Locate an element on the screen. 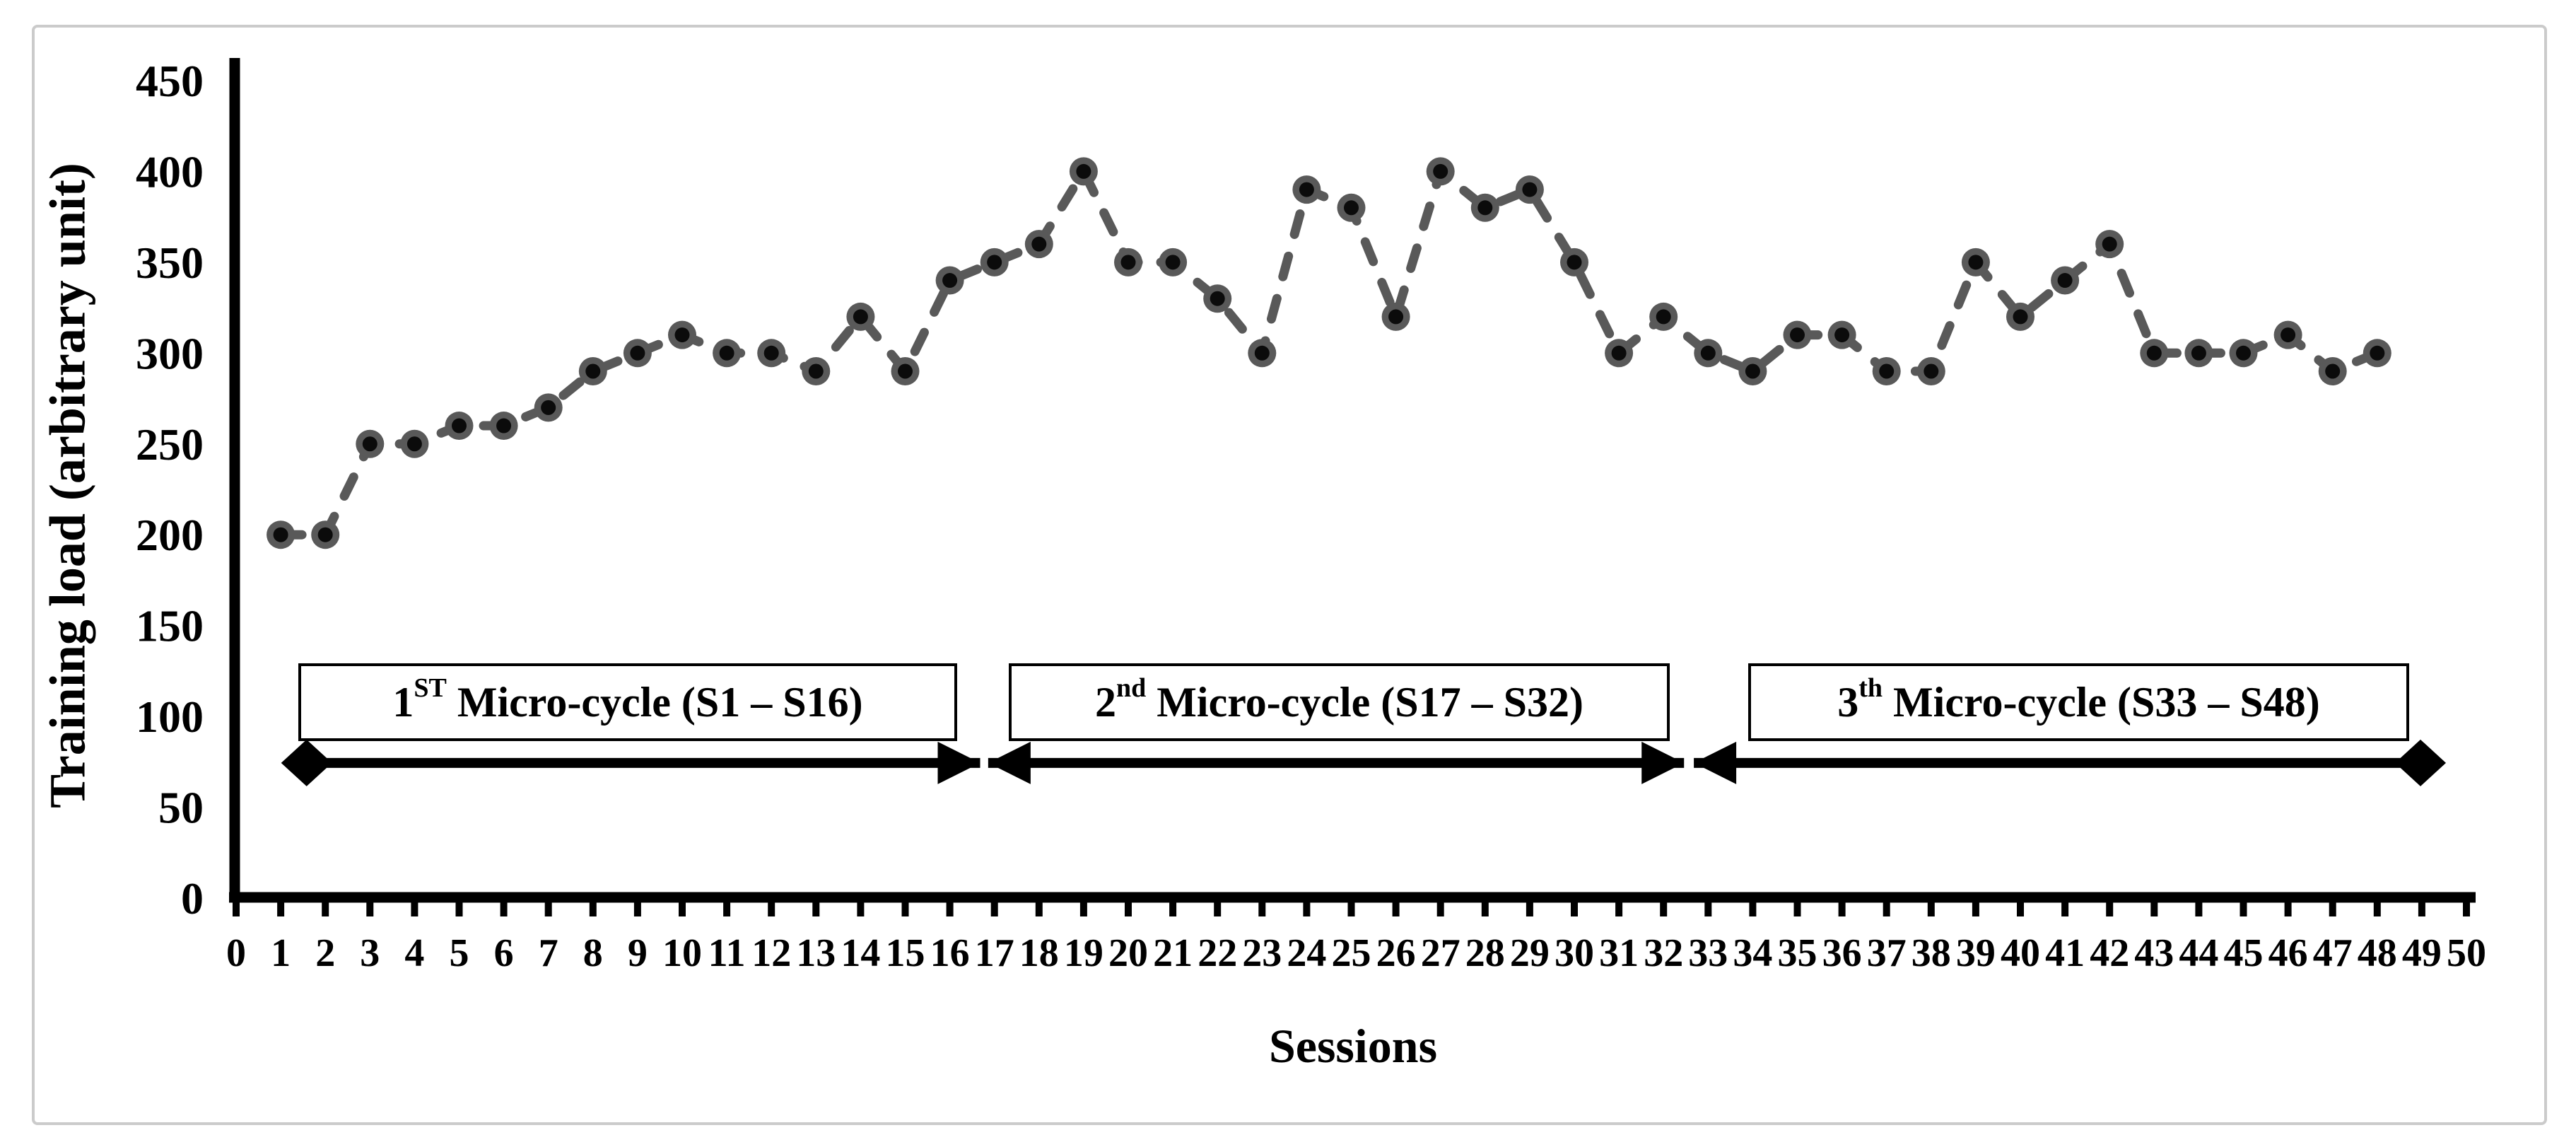 This screenshot has height=1147, width=2576. cycle-3-ordinal-suffix: th is located at coordinates (1871, 688).